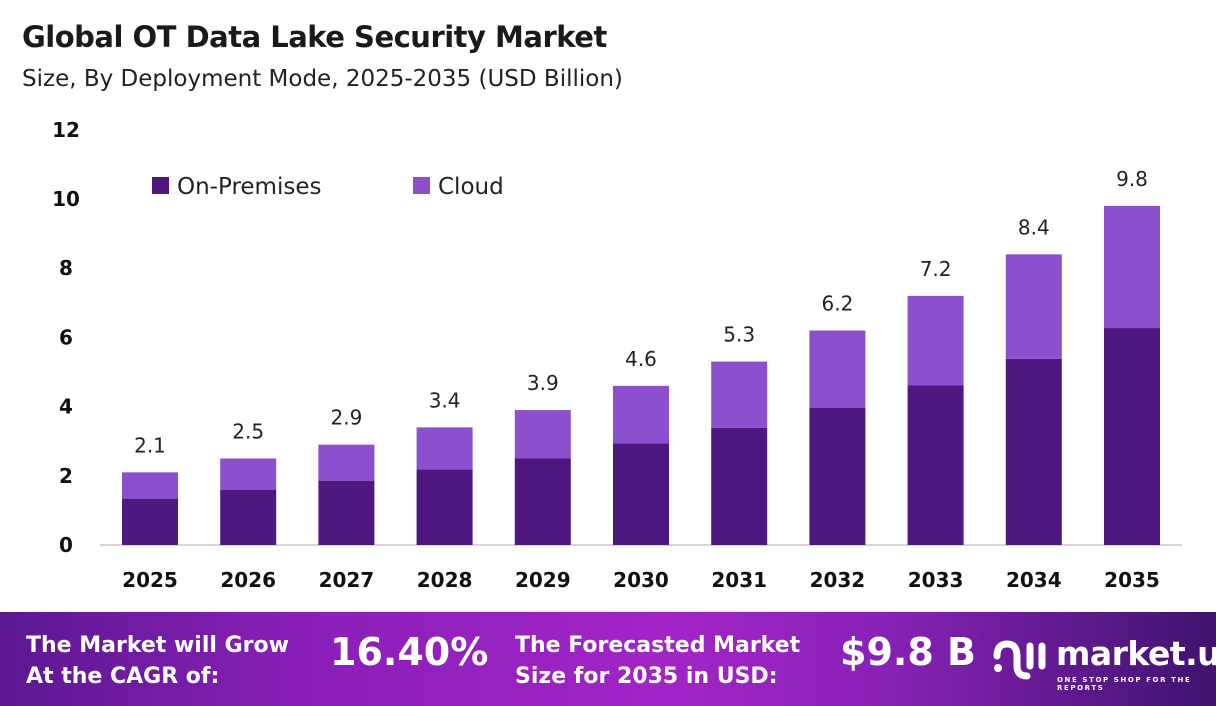  Describe the element at coordinates (248, 580) in the screenshot. I see `x-tick-label: 2026` at that location.